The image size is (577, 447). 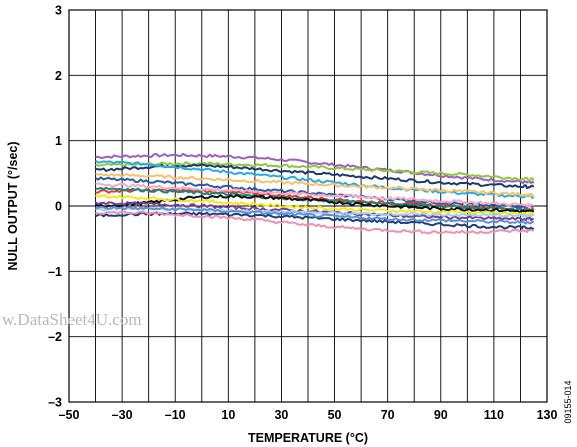 What do you see at coordinates (281, 415) in the screenshot?
I see `x-tick-label: 30` at bounding box center [281, 415].